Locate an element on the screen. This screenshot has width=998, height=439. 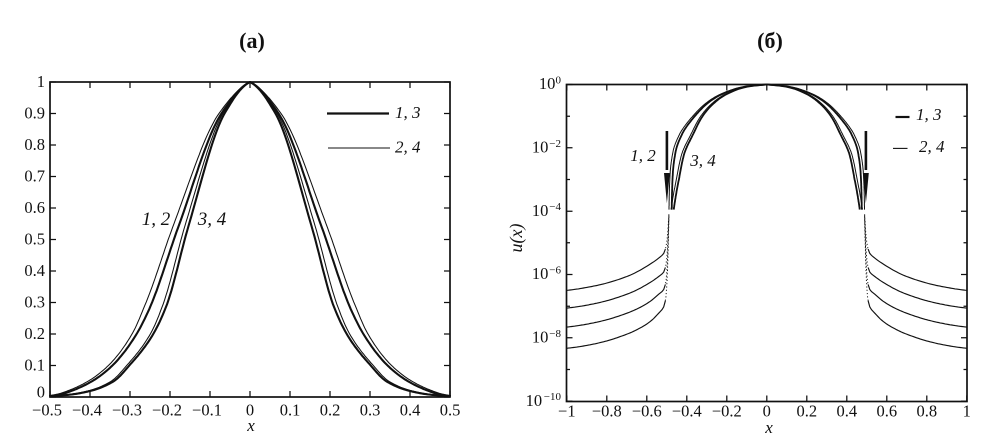
svg-text: −0.3 is located at coordinates (127, 410).